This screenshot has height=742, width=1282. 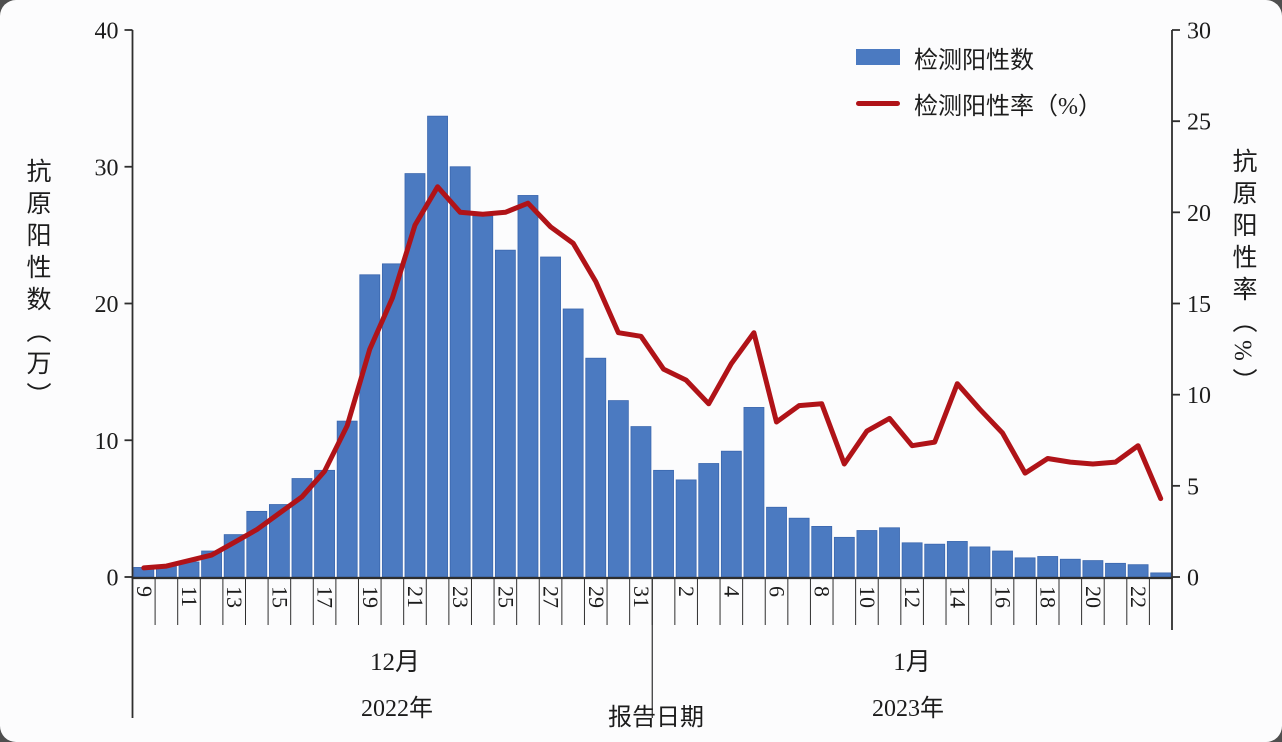 What do you see at coordinates (107, 168) in the screenshot?
I see `y-left-tick-label: 30` at bounding box center [107, 168].